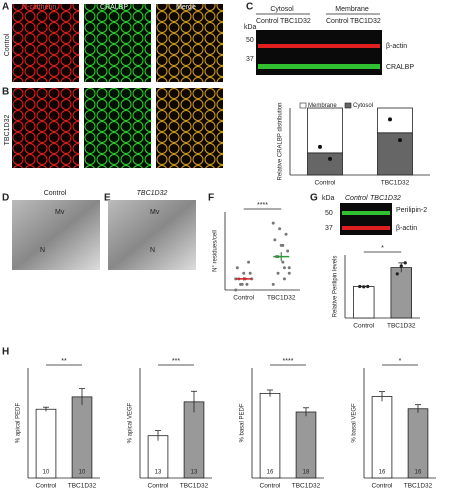 The image size is (453, 500). What do you see at coordinates (5, 7) in the screenshot?
I see `letter: A` at bounding box center [5, 7].